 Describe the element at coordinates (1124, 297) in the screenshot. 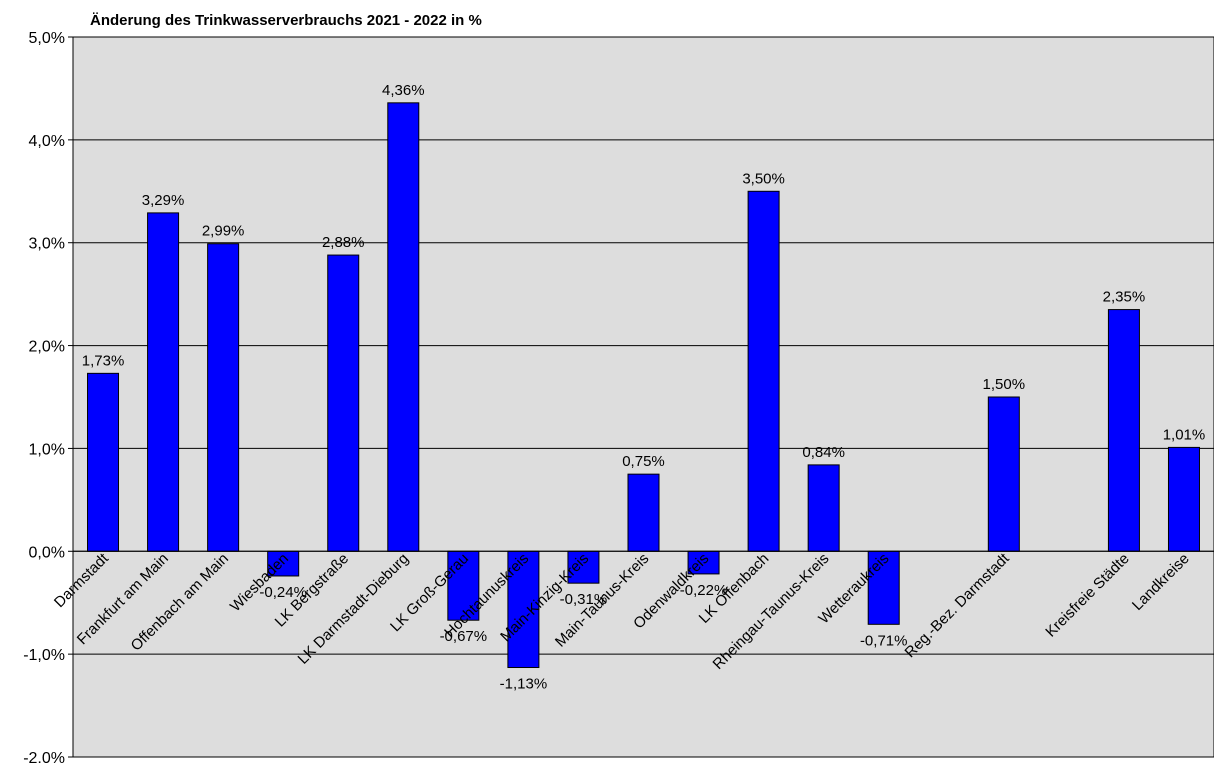

I see `data-label: 2,35%` at that location.